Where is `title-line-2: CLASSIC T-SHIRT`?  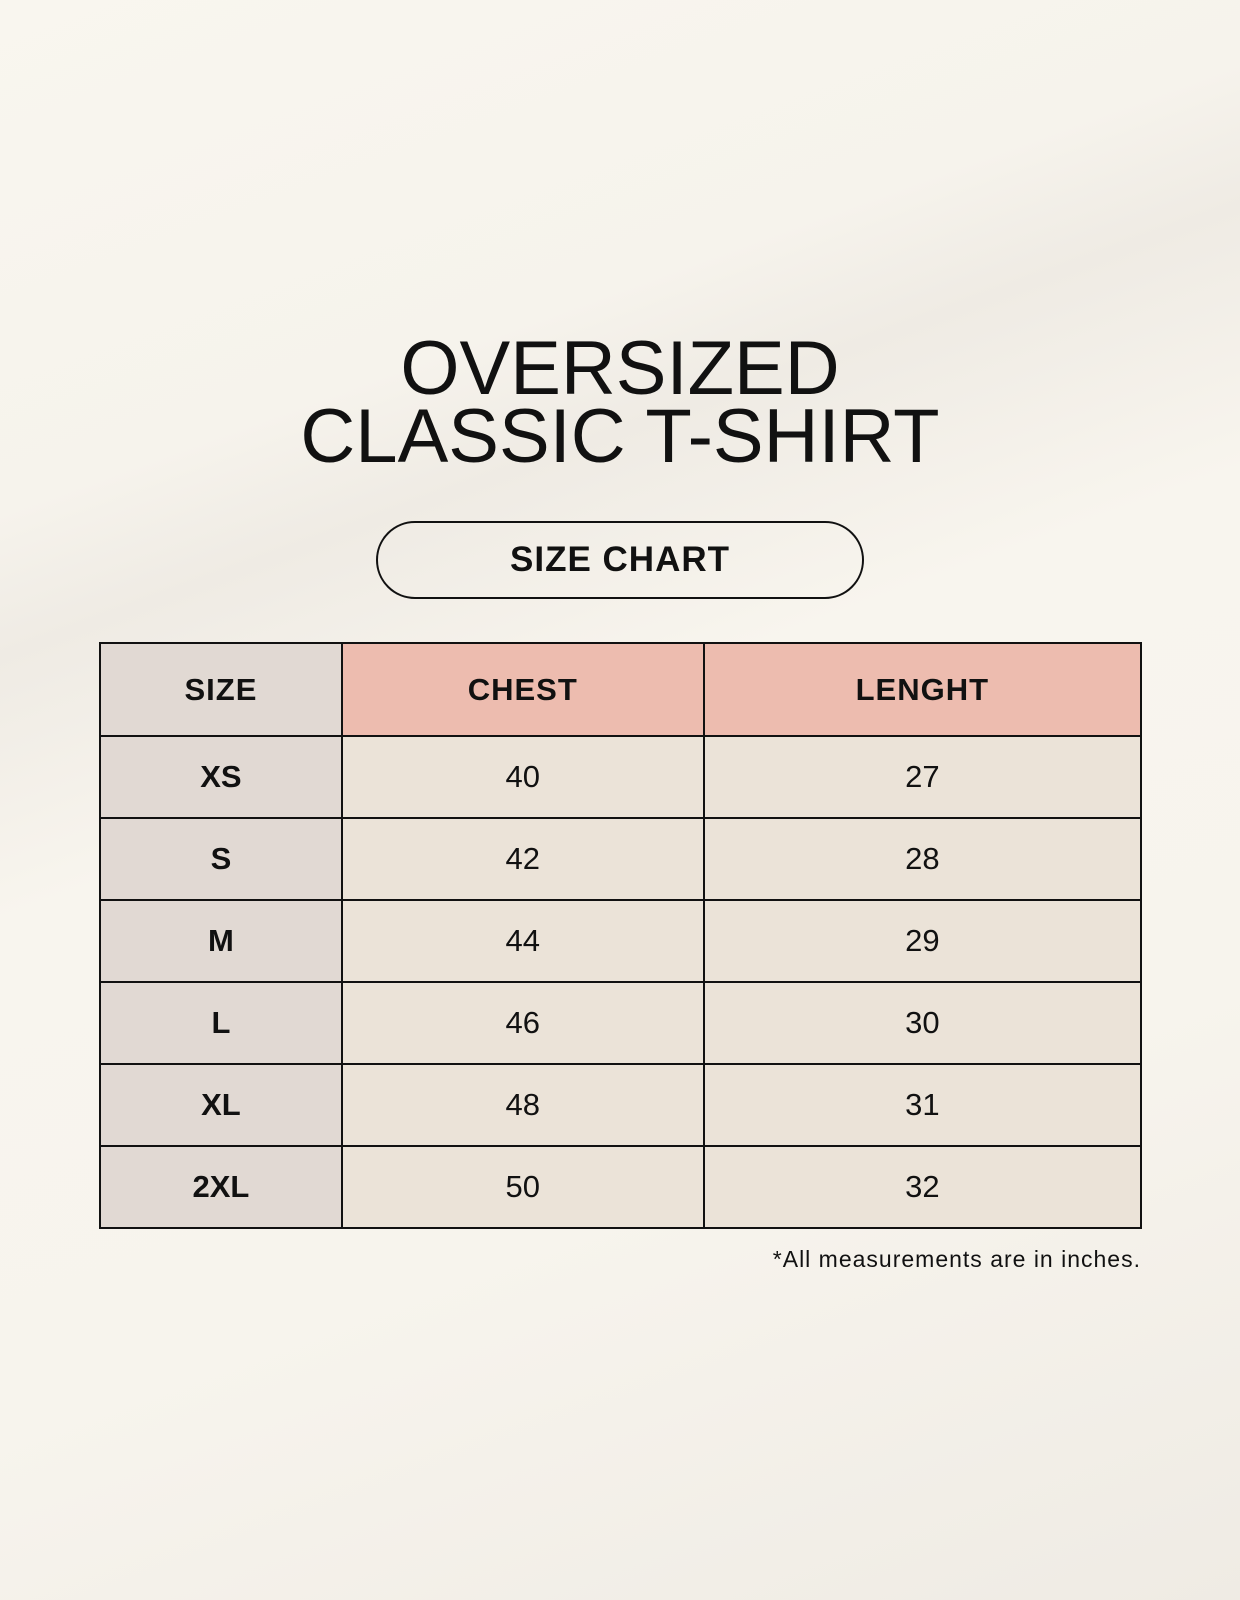
title-line-2: CLASSIC T-SHIRT is located at coordinates (620, 436).